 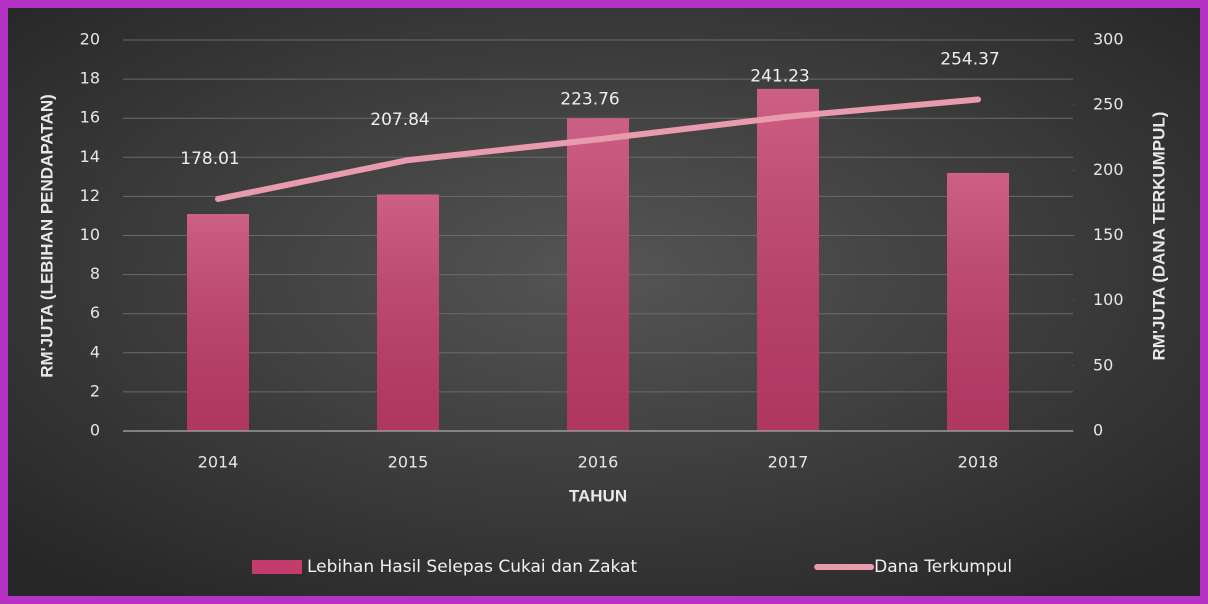 What do you see at coordinates (95, 390) in the screenshot?
I see `y-tick-label: 2` at bounding box center [95, 390].